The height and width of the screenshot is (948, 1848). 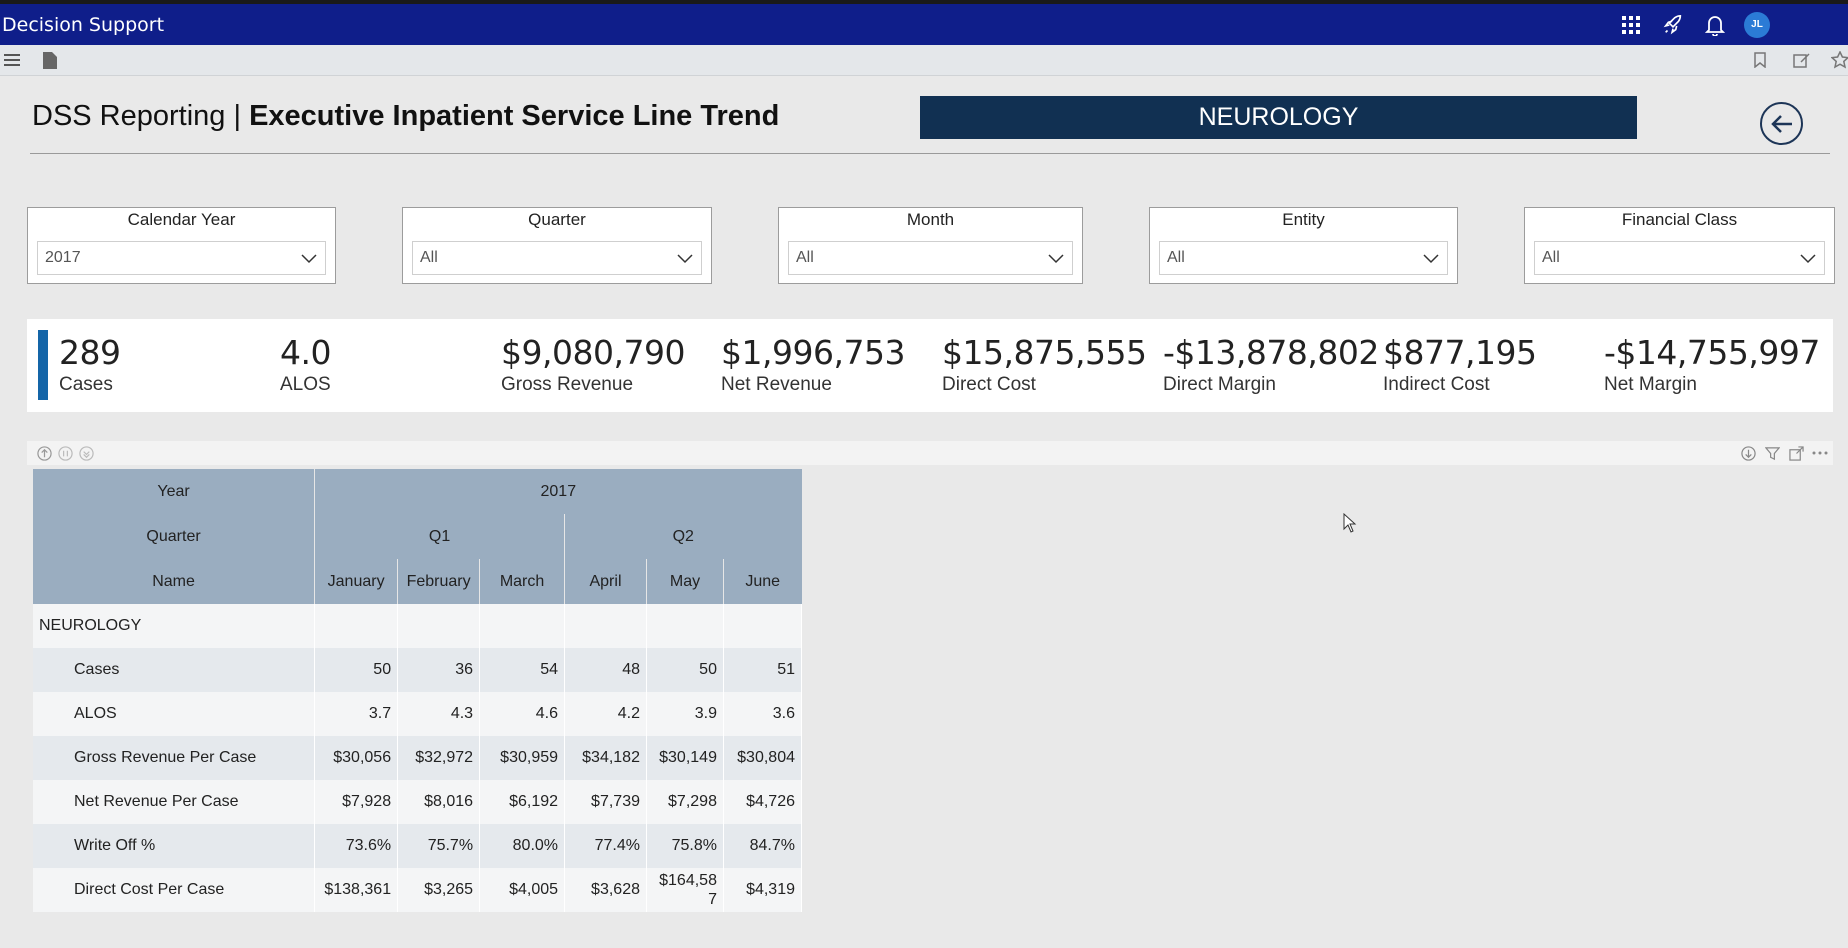 I want to click on user-avatar-button: JL, so click(x=1757, y=24).